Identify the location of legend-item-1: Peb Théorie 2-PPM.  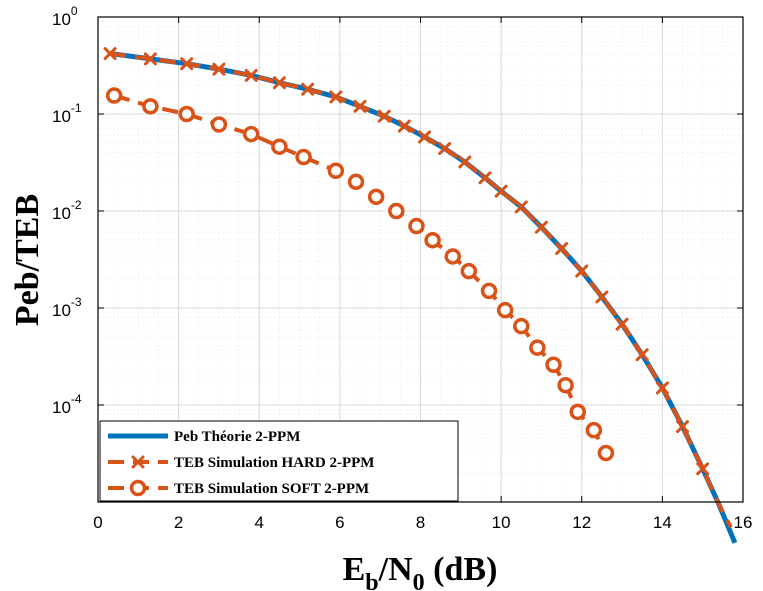
(204, 437).